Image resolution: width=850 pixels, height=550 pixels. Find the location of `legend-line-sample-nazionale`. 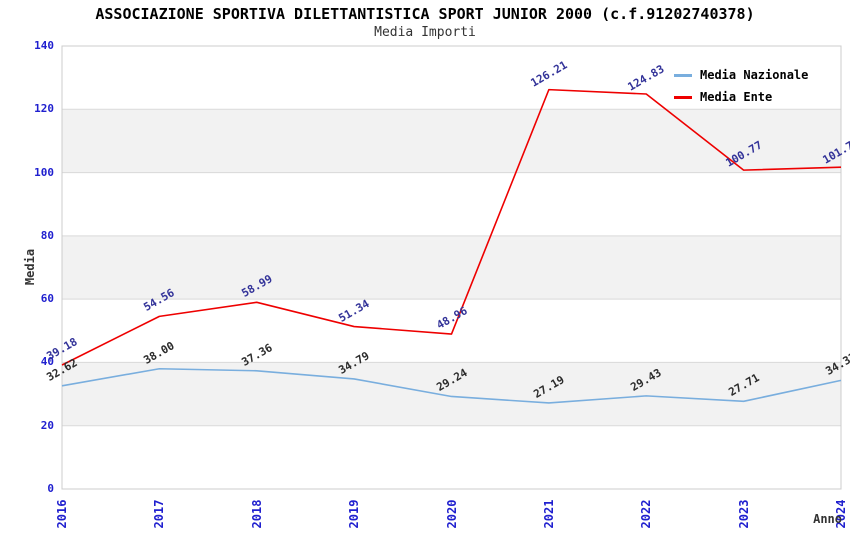

legend-line-sample-nazionale is located at coordinates (683, 75).